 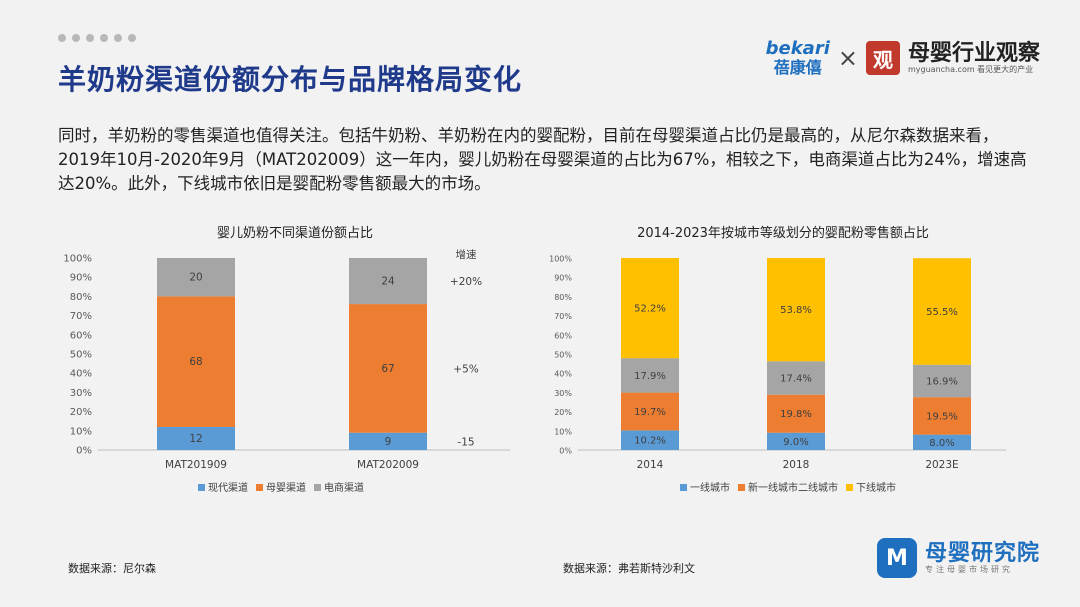 I want to click on chart1-data-label: 12, so click(x=195, y=439).